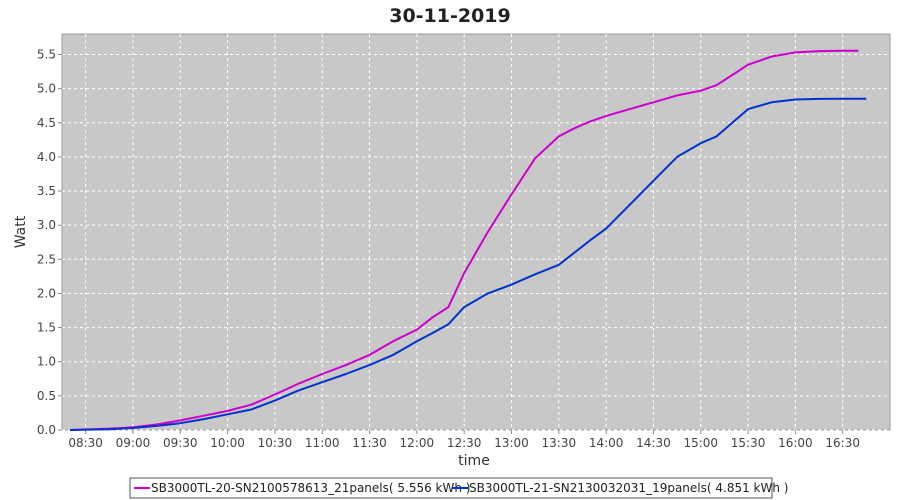 The image size is (900, 500). What do you see at coordinates (450, 16) in the screenshot?
I see `chart-title: 30-11-2019` at bounding box center [450, 16].